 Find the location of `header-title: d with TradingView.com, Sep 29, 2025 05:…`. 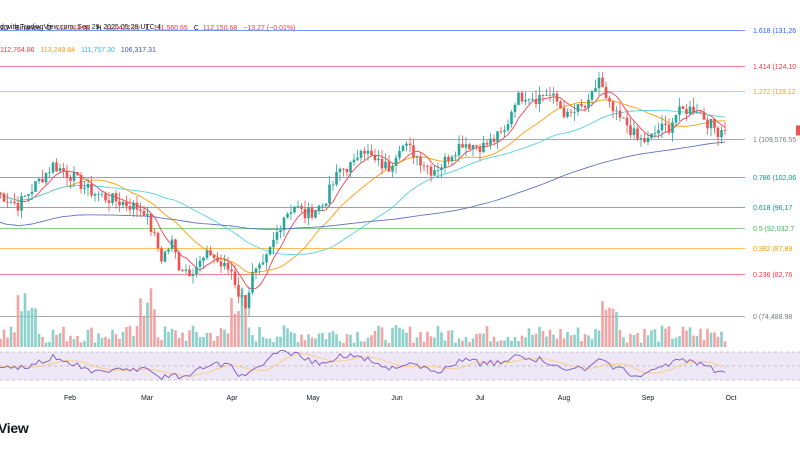

header-title: d with TradingView.com, Sep 29, 2025 05:… is located at coordinates (80, 27).